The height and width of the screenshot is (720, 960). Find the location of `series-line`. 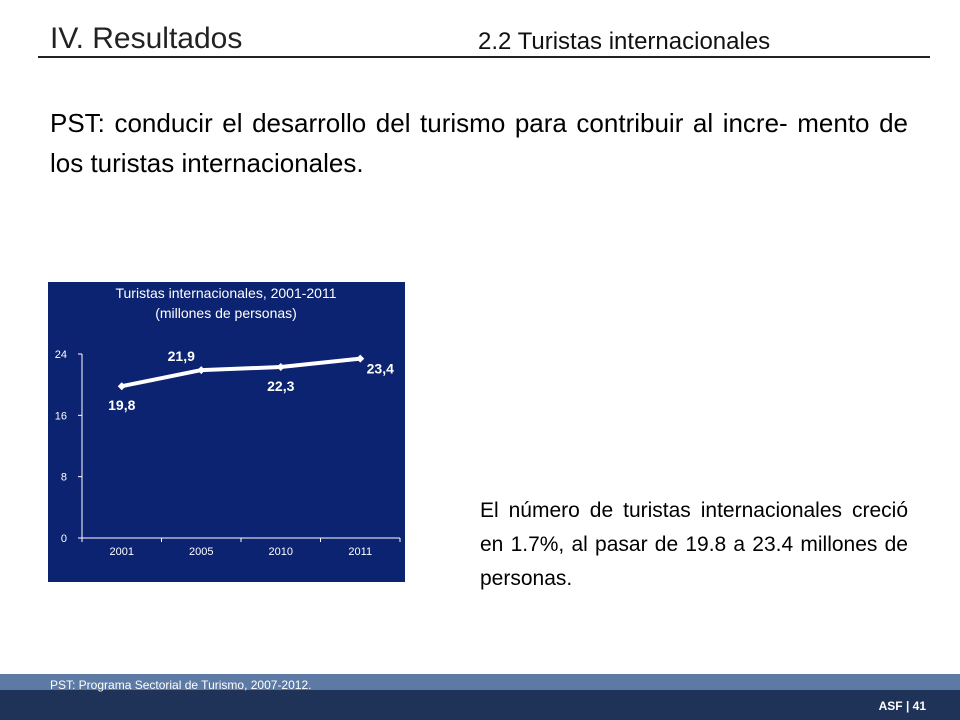

series-line is located at coordinates (241, 372).